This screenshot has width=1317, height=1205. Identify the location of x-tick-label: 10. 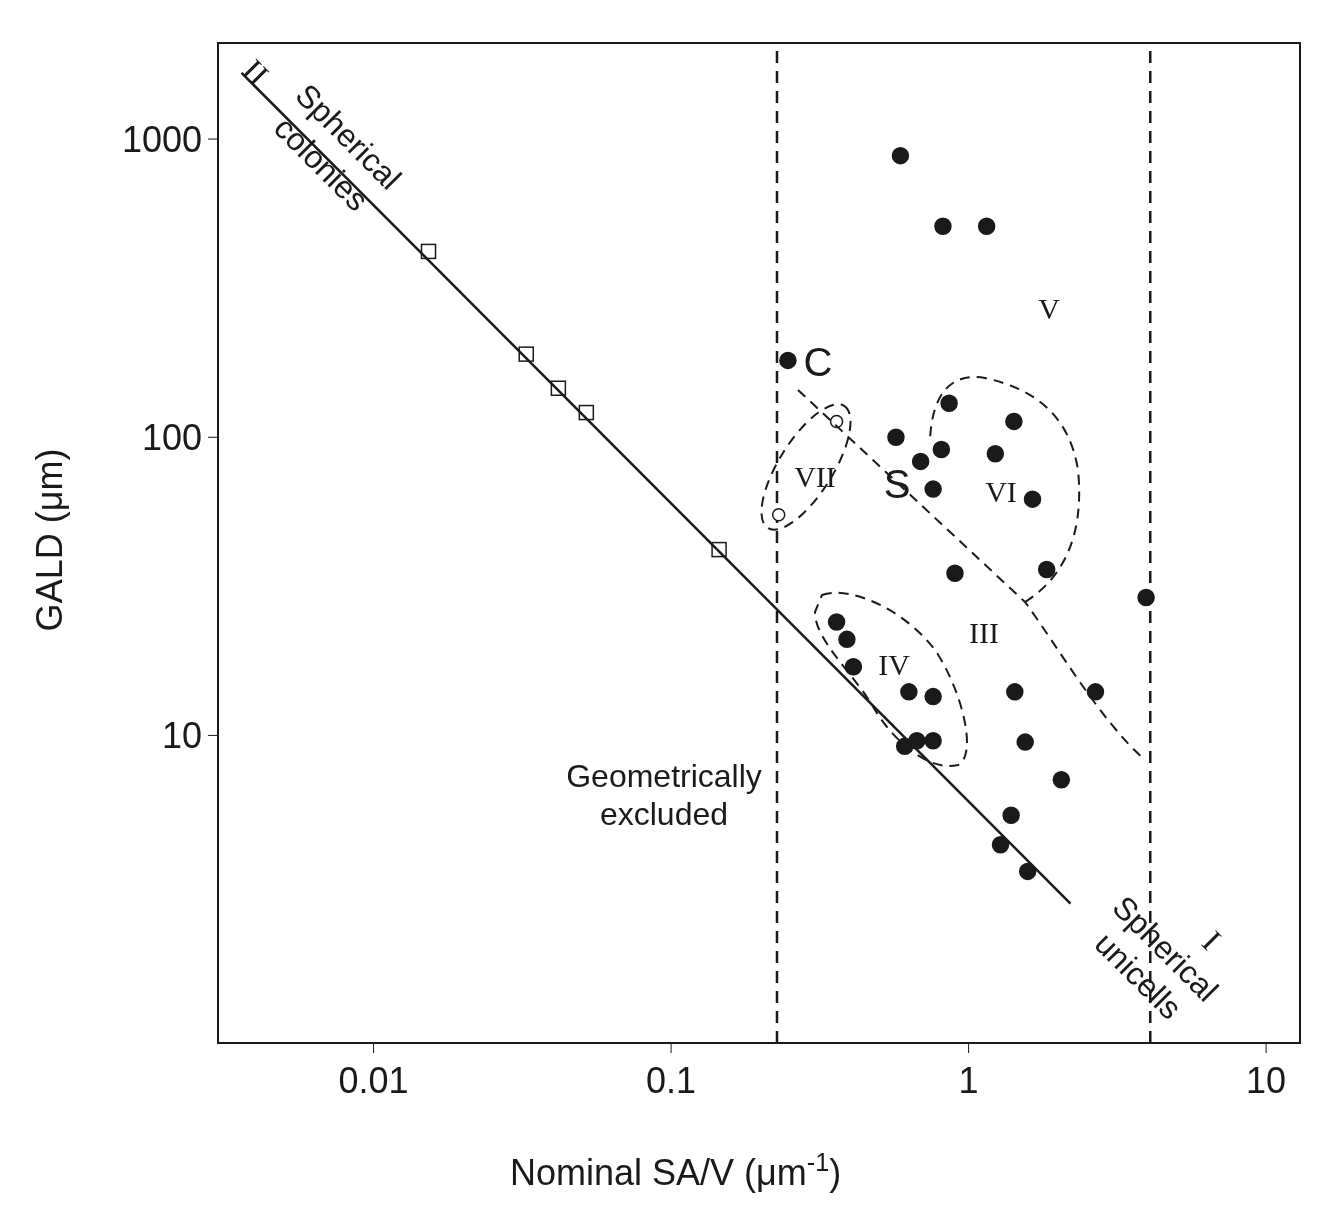
(1266, 1080).